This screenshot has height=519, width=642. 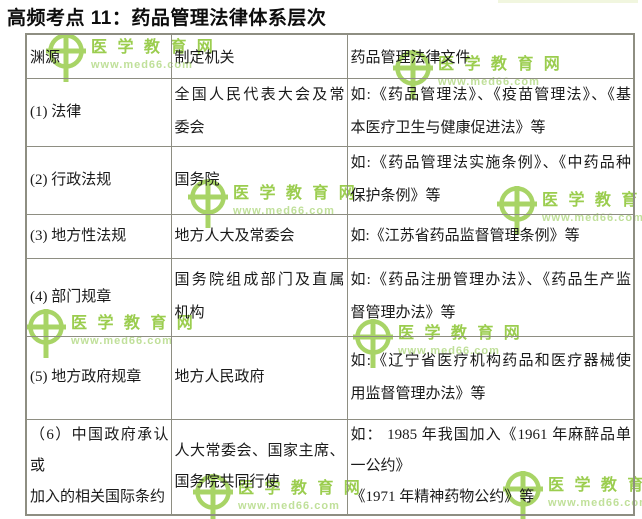 What do you see at coordinates (403, 313) in the screenshot?
I see `cell-line: 督管理办法》等` at bounding box center [403, 313].